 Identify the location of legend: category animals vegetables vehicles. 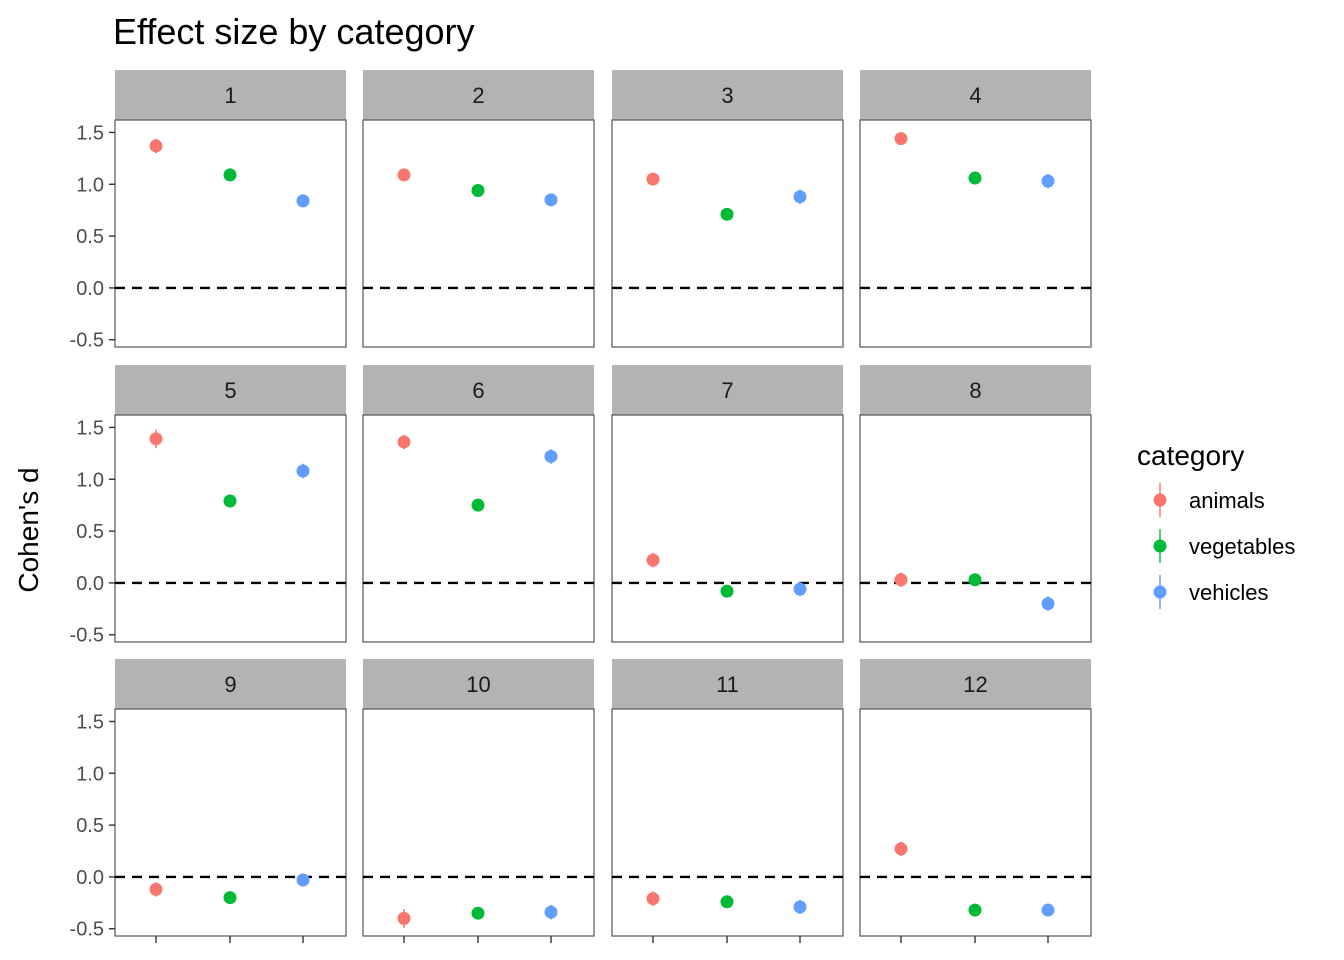
(1216, 524).